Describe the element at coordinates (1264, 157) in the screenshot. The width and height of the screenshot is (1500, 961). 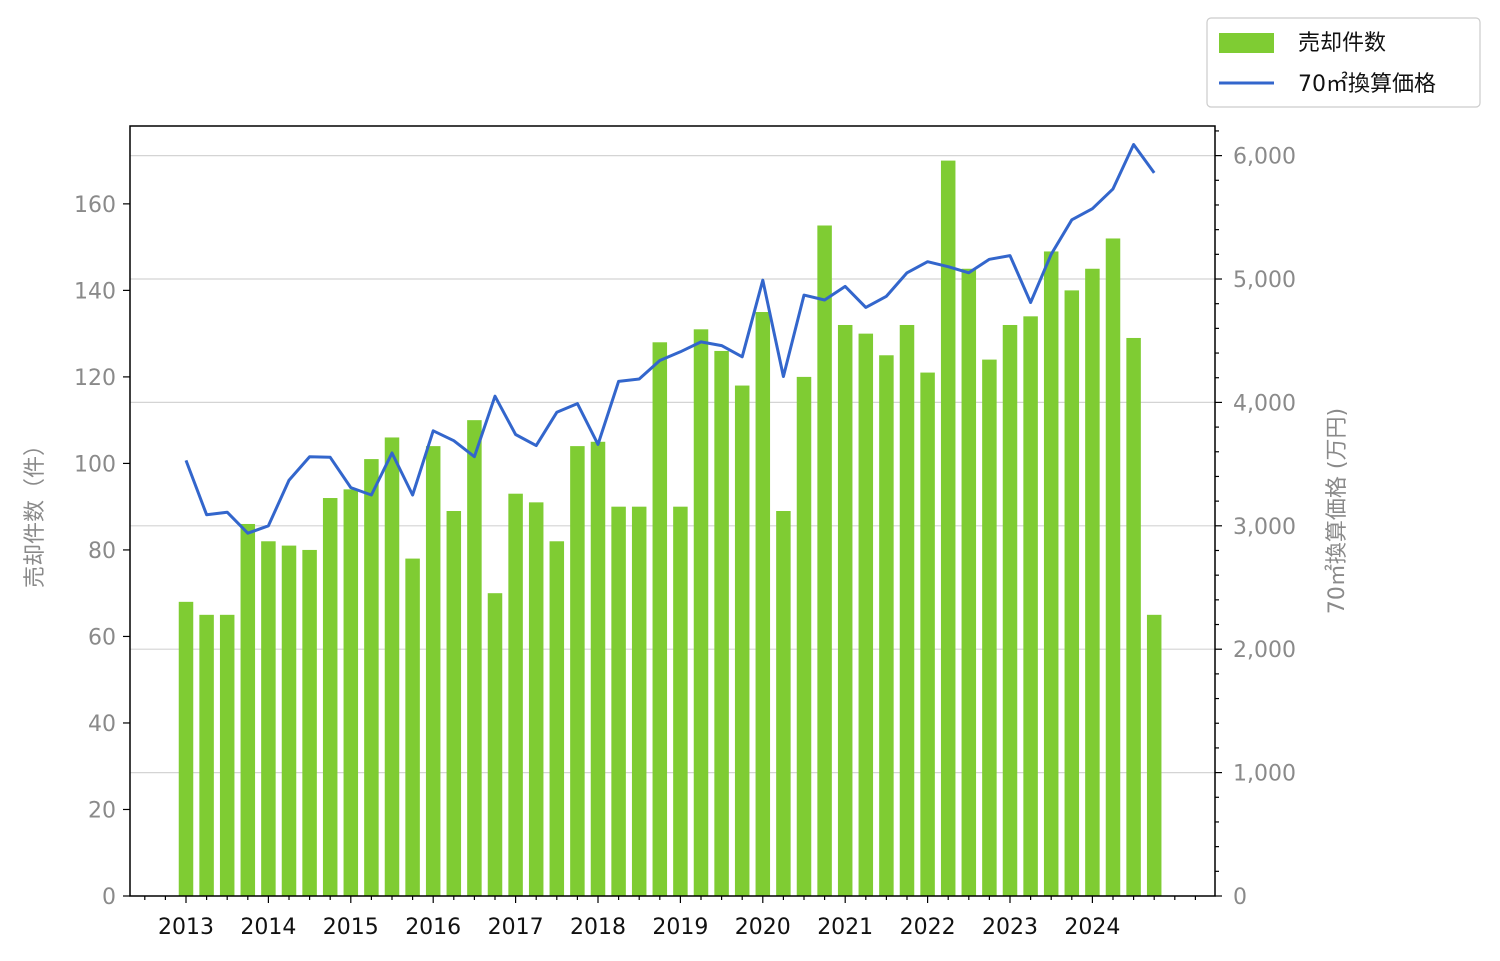
I see `right-tick-label: 6,000` at that location.